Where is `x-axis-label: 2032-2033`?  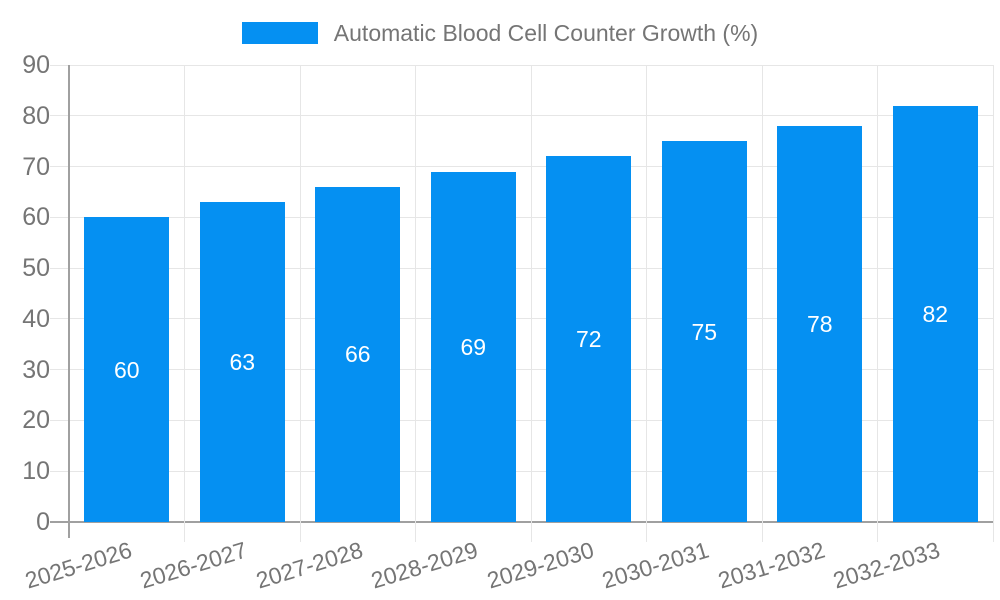
x-axis-label: 2032-2033 is located at coordinates (887, 565).